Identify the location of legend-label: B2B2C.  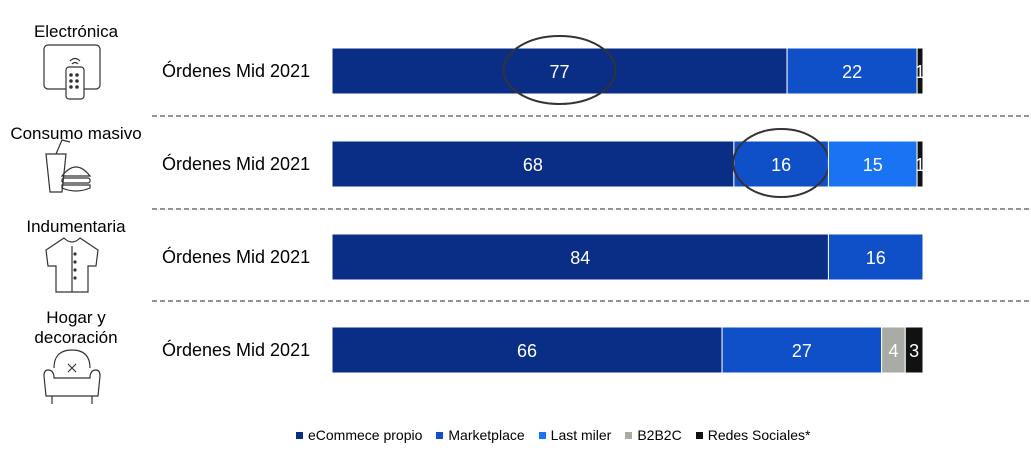
(659, 435).